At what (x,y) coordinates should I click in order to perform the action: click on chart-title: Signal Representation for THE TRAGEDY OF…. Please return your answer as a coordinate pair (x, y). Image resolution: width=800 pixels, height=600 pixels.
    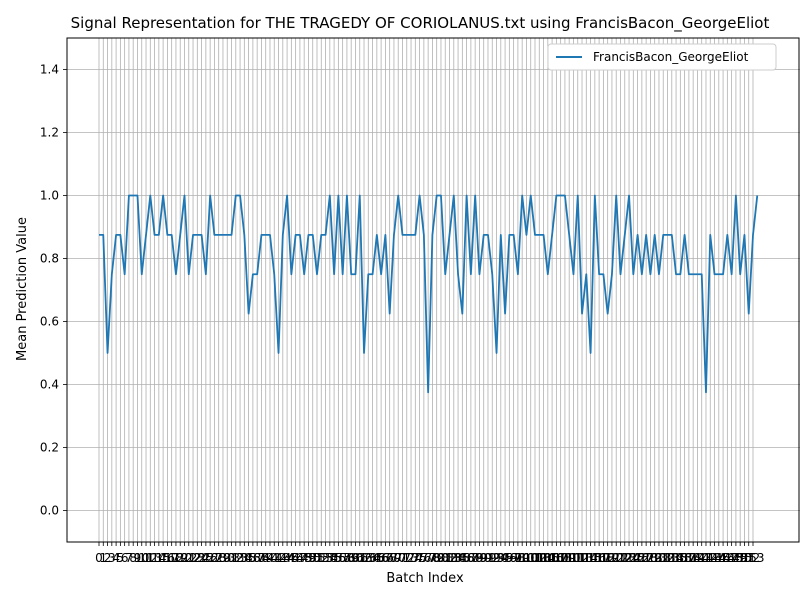
    Looking at the image, I should click on (420, 23).